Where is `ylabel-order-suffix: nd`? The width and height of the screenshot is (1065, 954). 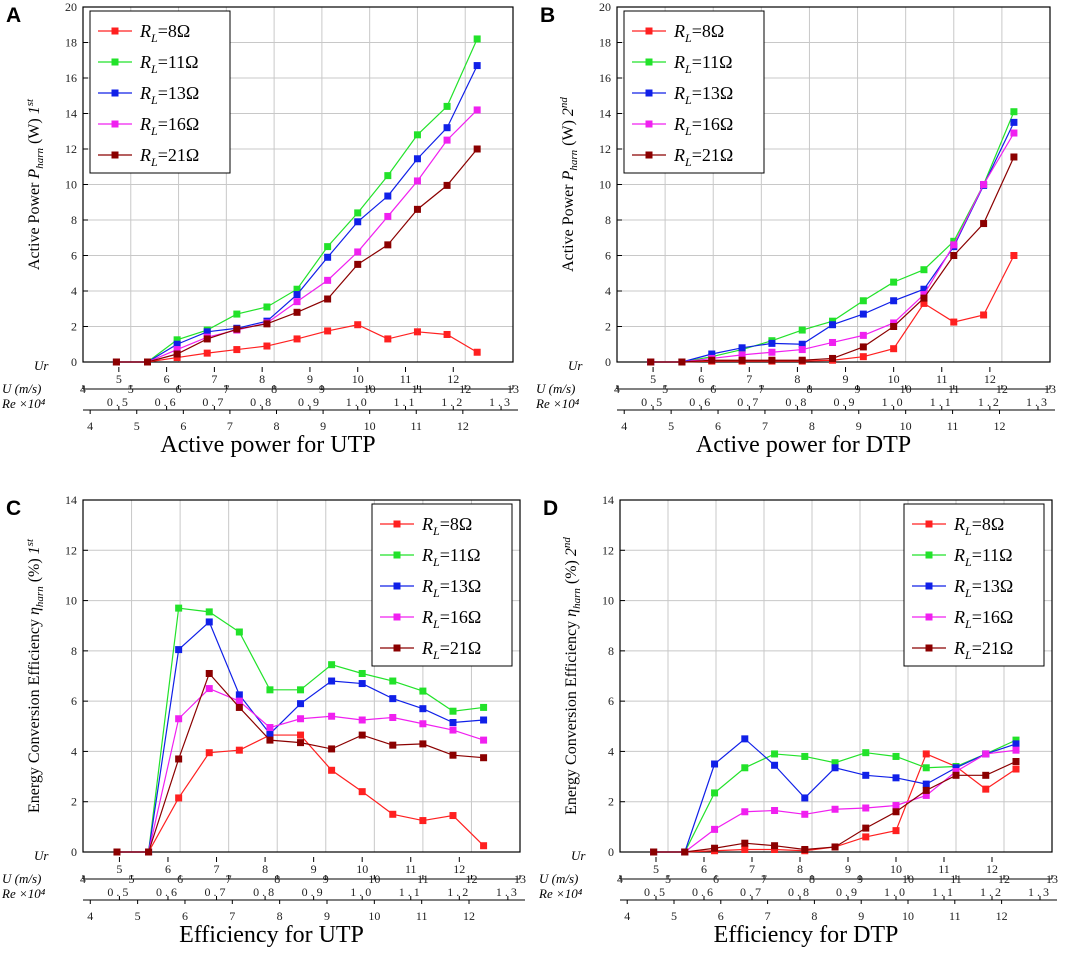 ylabel-order-suffix: nd is located at coordinates (567, 543).